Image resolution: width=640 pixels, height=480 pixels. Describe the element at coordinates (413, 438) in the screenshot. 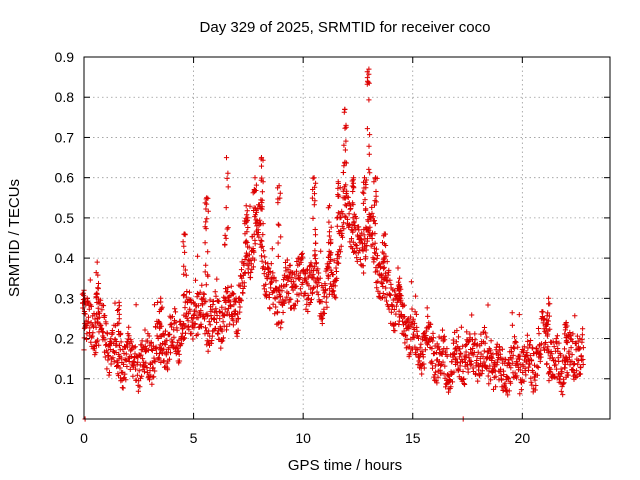

I see `x-tick-label: 15` at that location.